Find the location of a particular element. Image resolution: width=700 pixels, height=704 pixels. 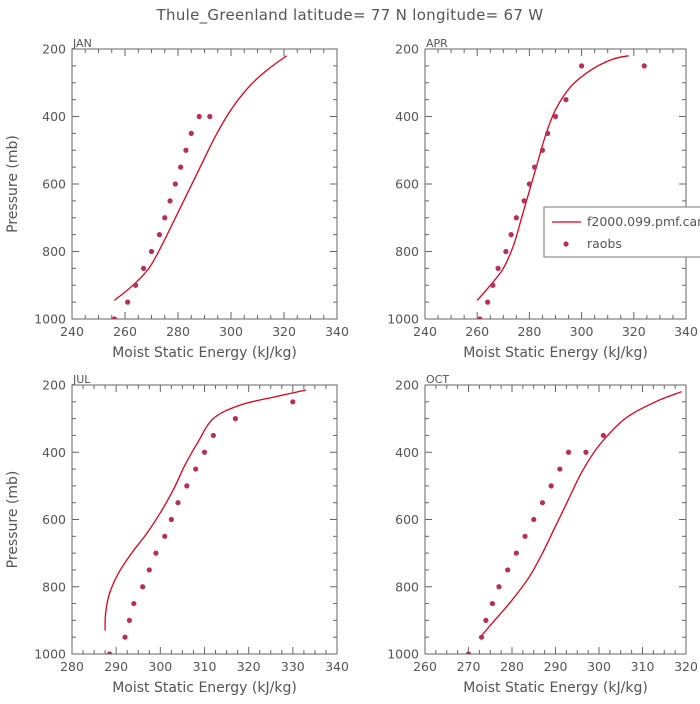

legend-point-swatch is located at coordinates (566, 244).